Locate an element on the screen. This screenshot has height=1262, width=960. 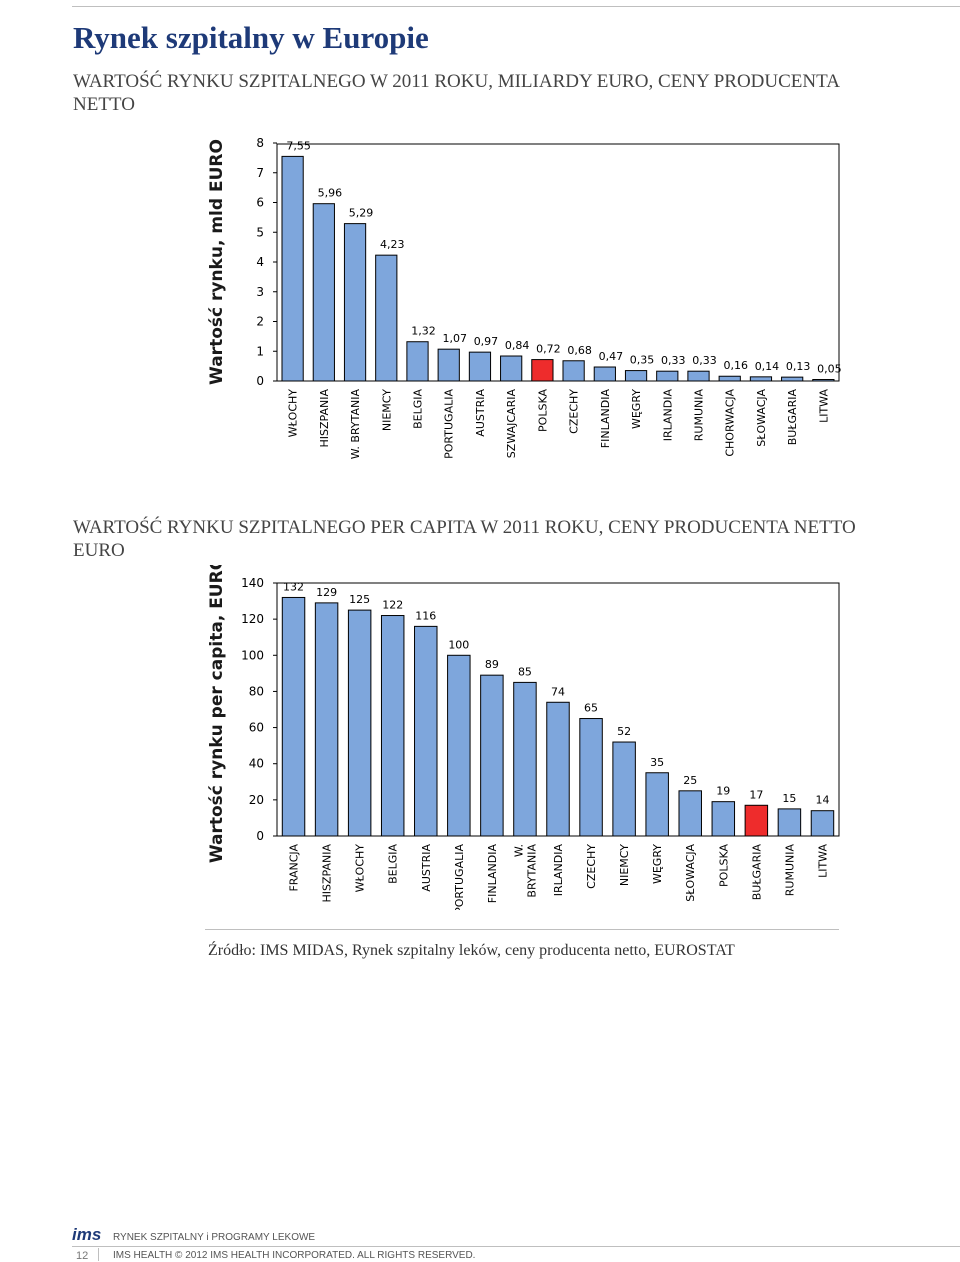
ims-logo: ims is located at coordinates (87, 1234).